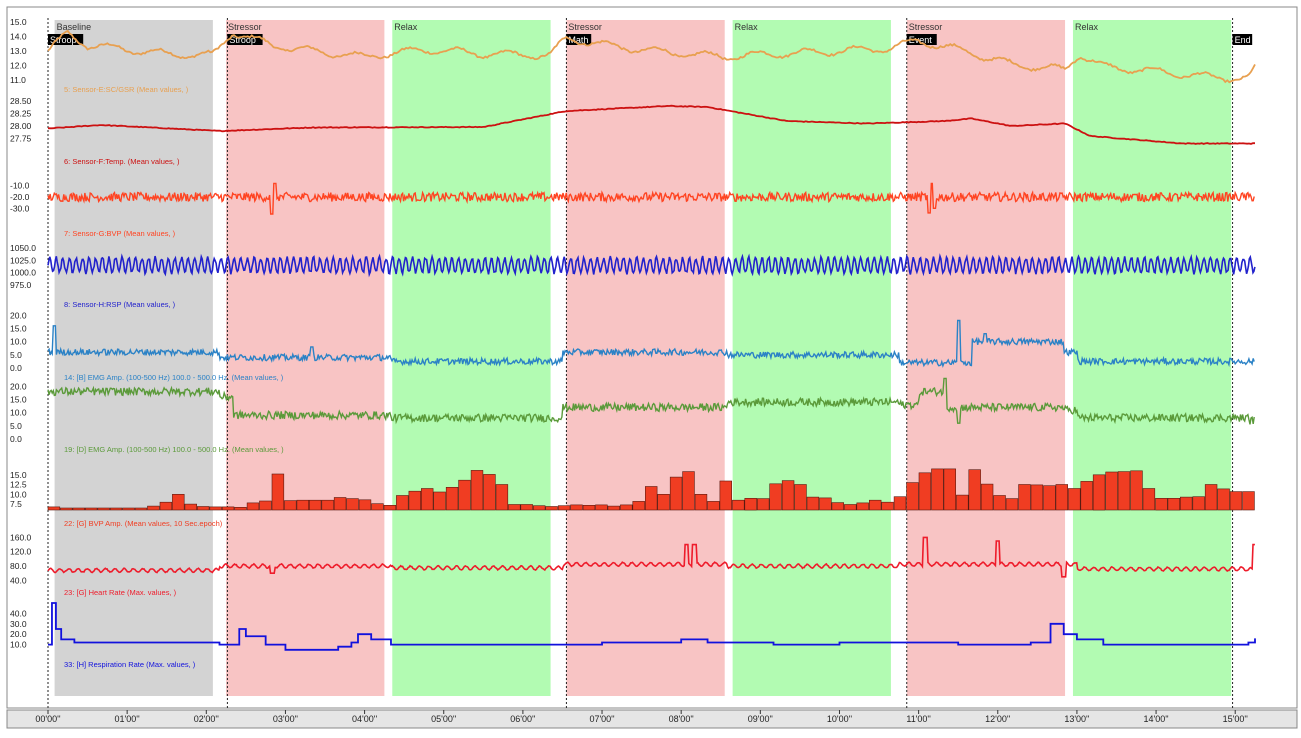 This screenshot has height=738, width=1301. What do you see at coordinates (23, 248) in the screenshot?
I see `track-3-tick-0: 1050.0` at bounding box center [23, 248].